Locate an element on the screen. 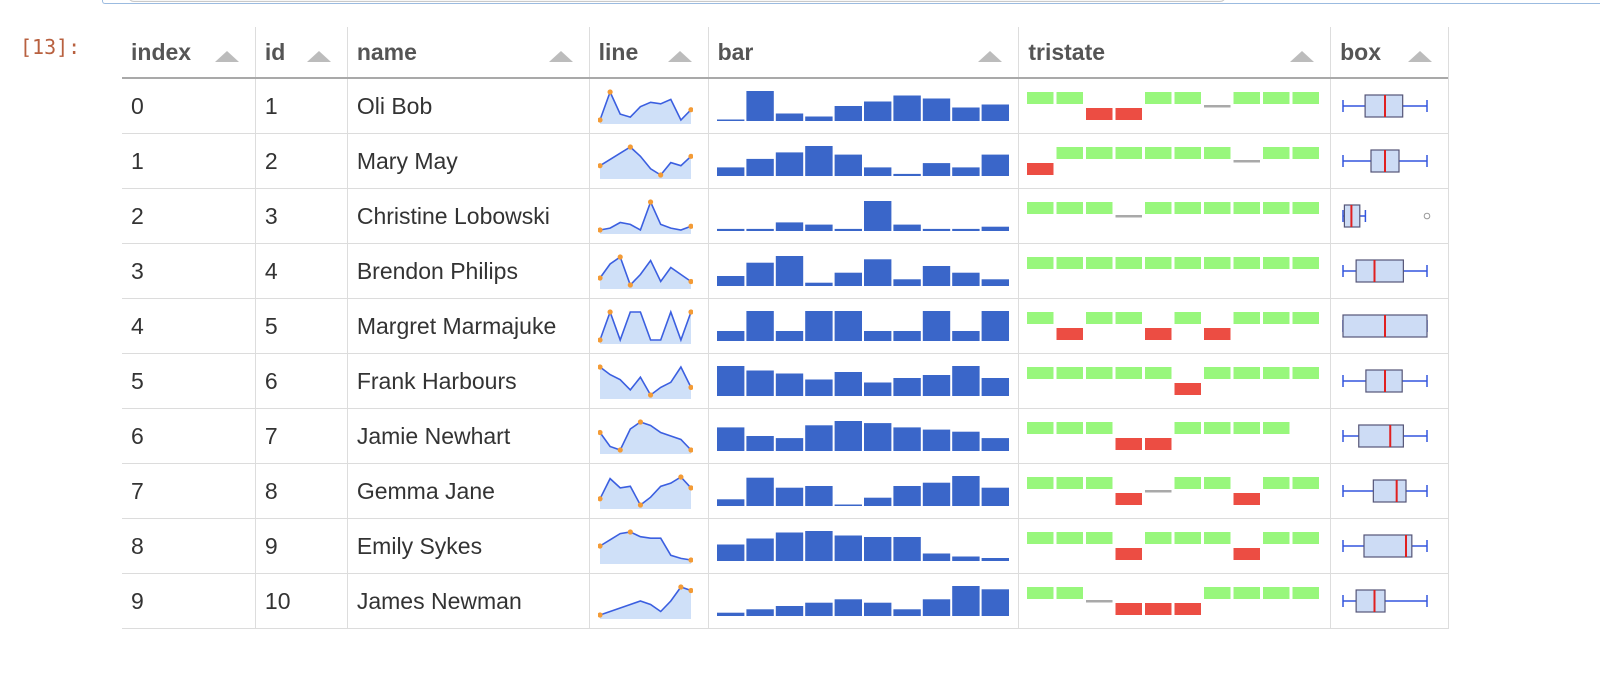 The image size is (1600, 680). table-row: 4 5 Margret Marmajuke is located at coordinates (785, 326).